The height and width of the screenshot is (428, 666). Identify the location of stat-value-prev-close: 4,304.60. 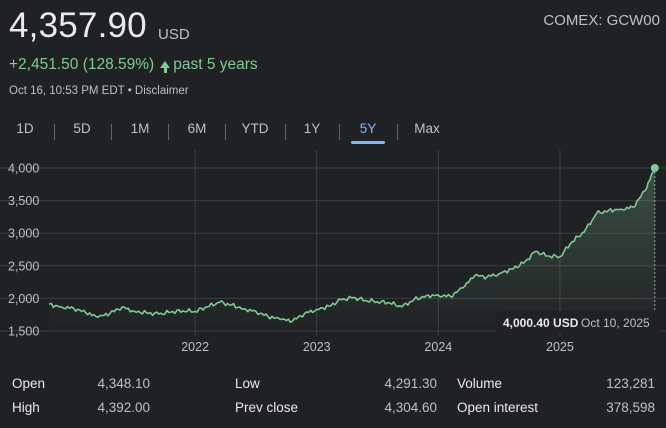
(410, 407).